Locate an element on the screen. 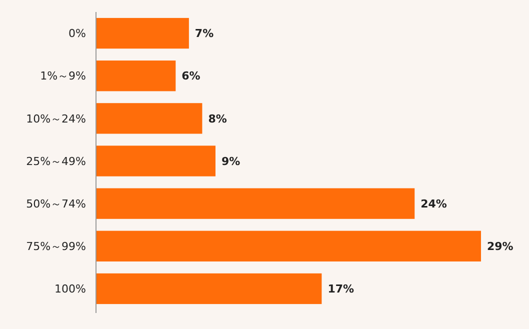 Image resolution: width=529 pixels, height=329 pixels. y-tick-label: 0% is located at coordinates (77, 33).